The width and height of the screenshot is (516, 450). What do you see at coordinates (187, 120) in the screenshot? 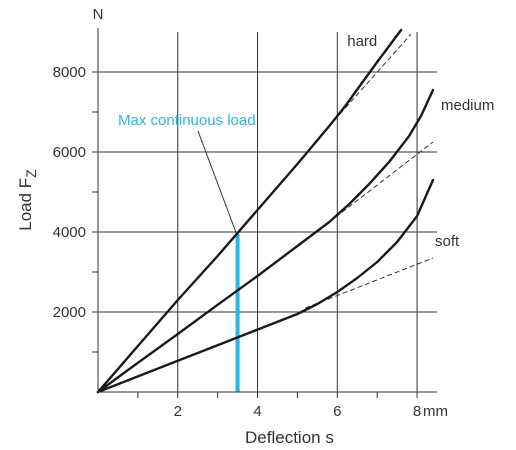
I see `max-continuous-load-label: Max continuous load` at bounding box center [187, 120].